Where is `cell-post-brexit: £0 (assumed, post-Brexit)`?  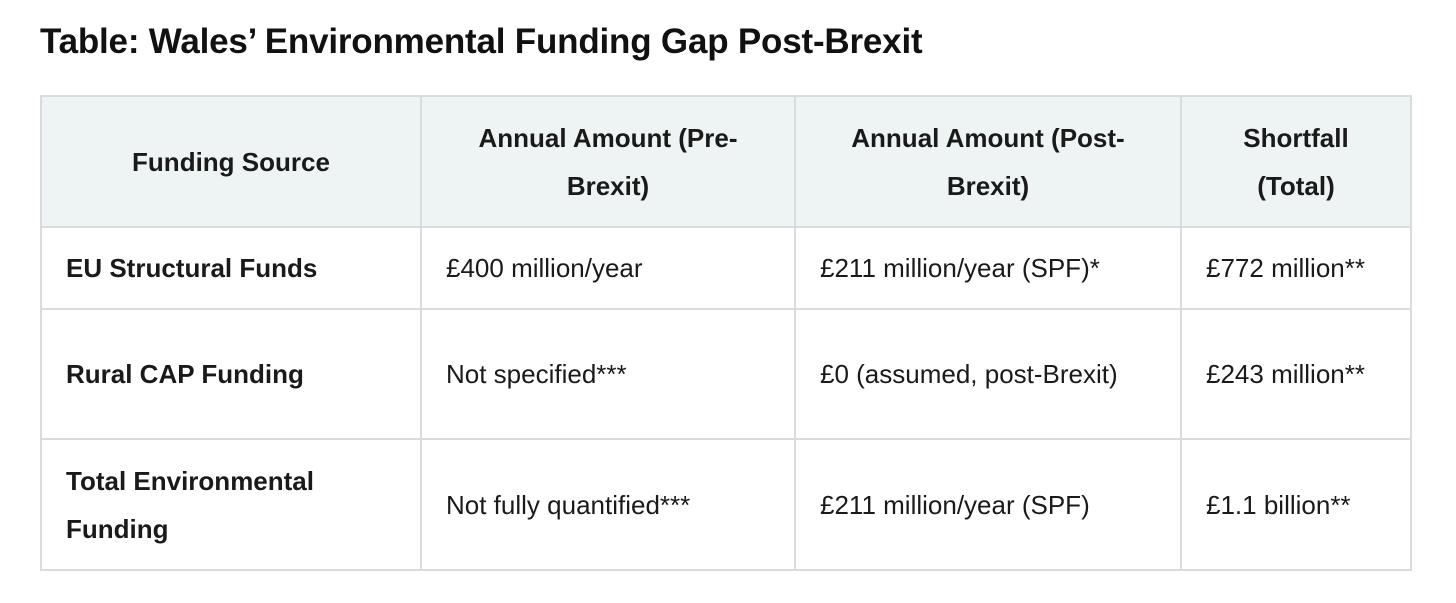
cell-post-brexit: £0 (assumed, post-Brexit) is located at coordinates (988, 374).